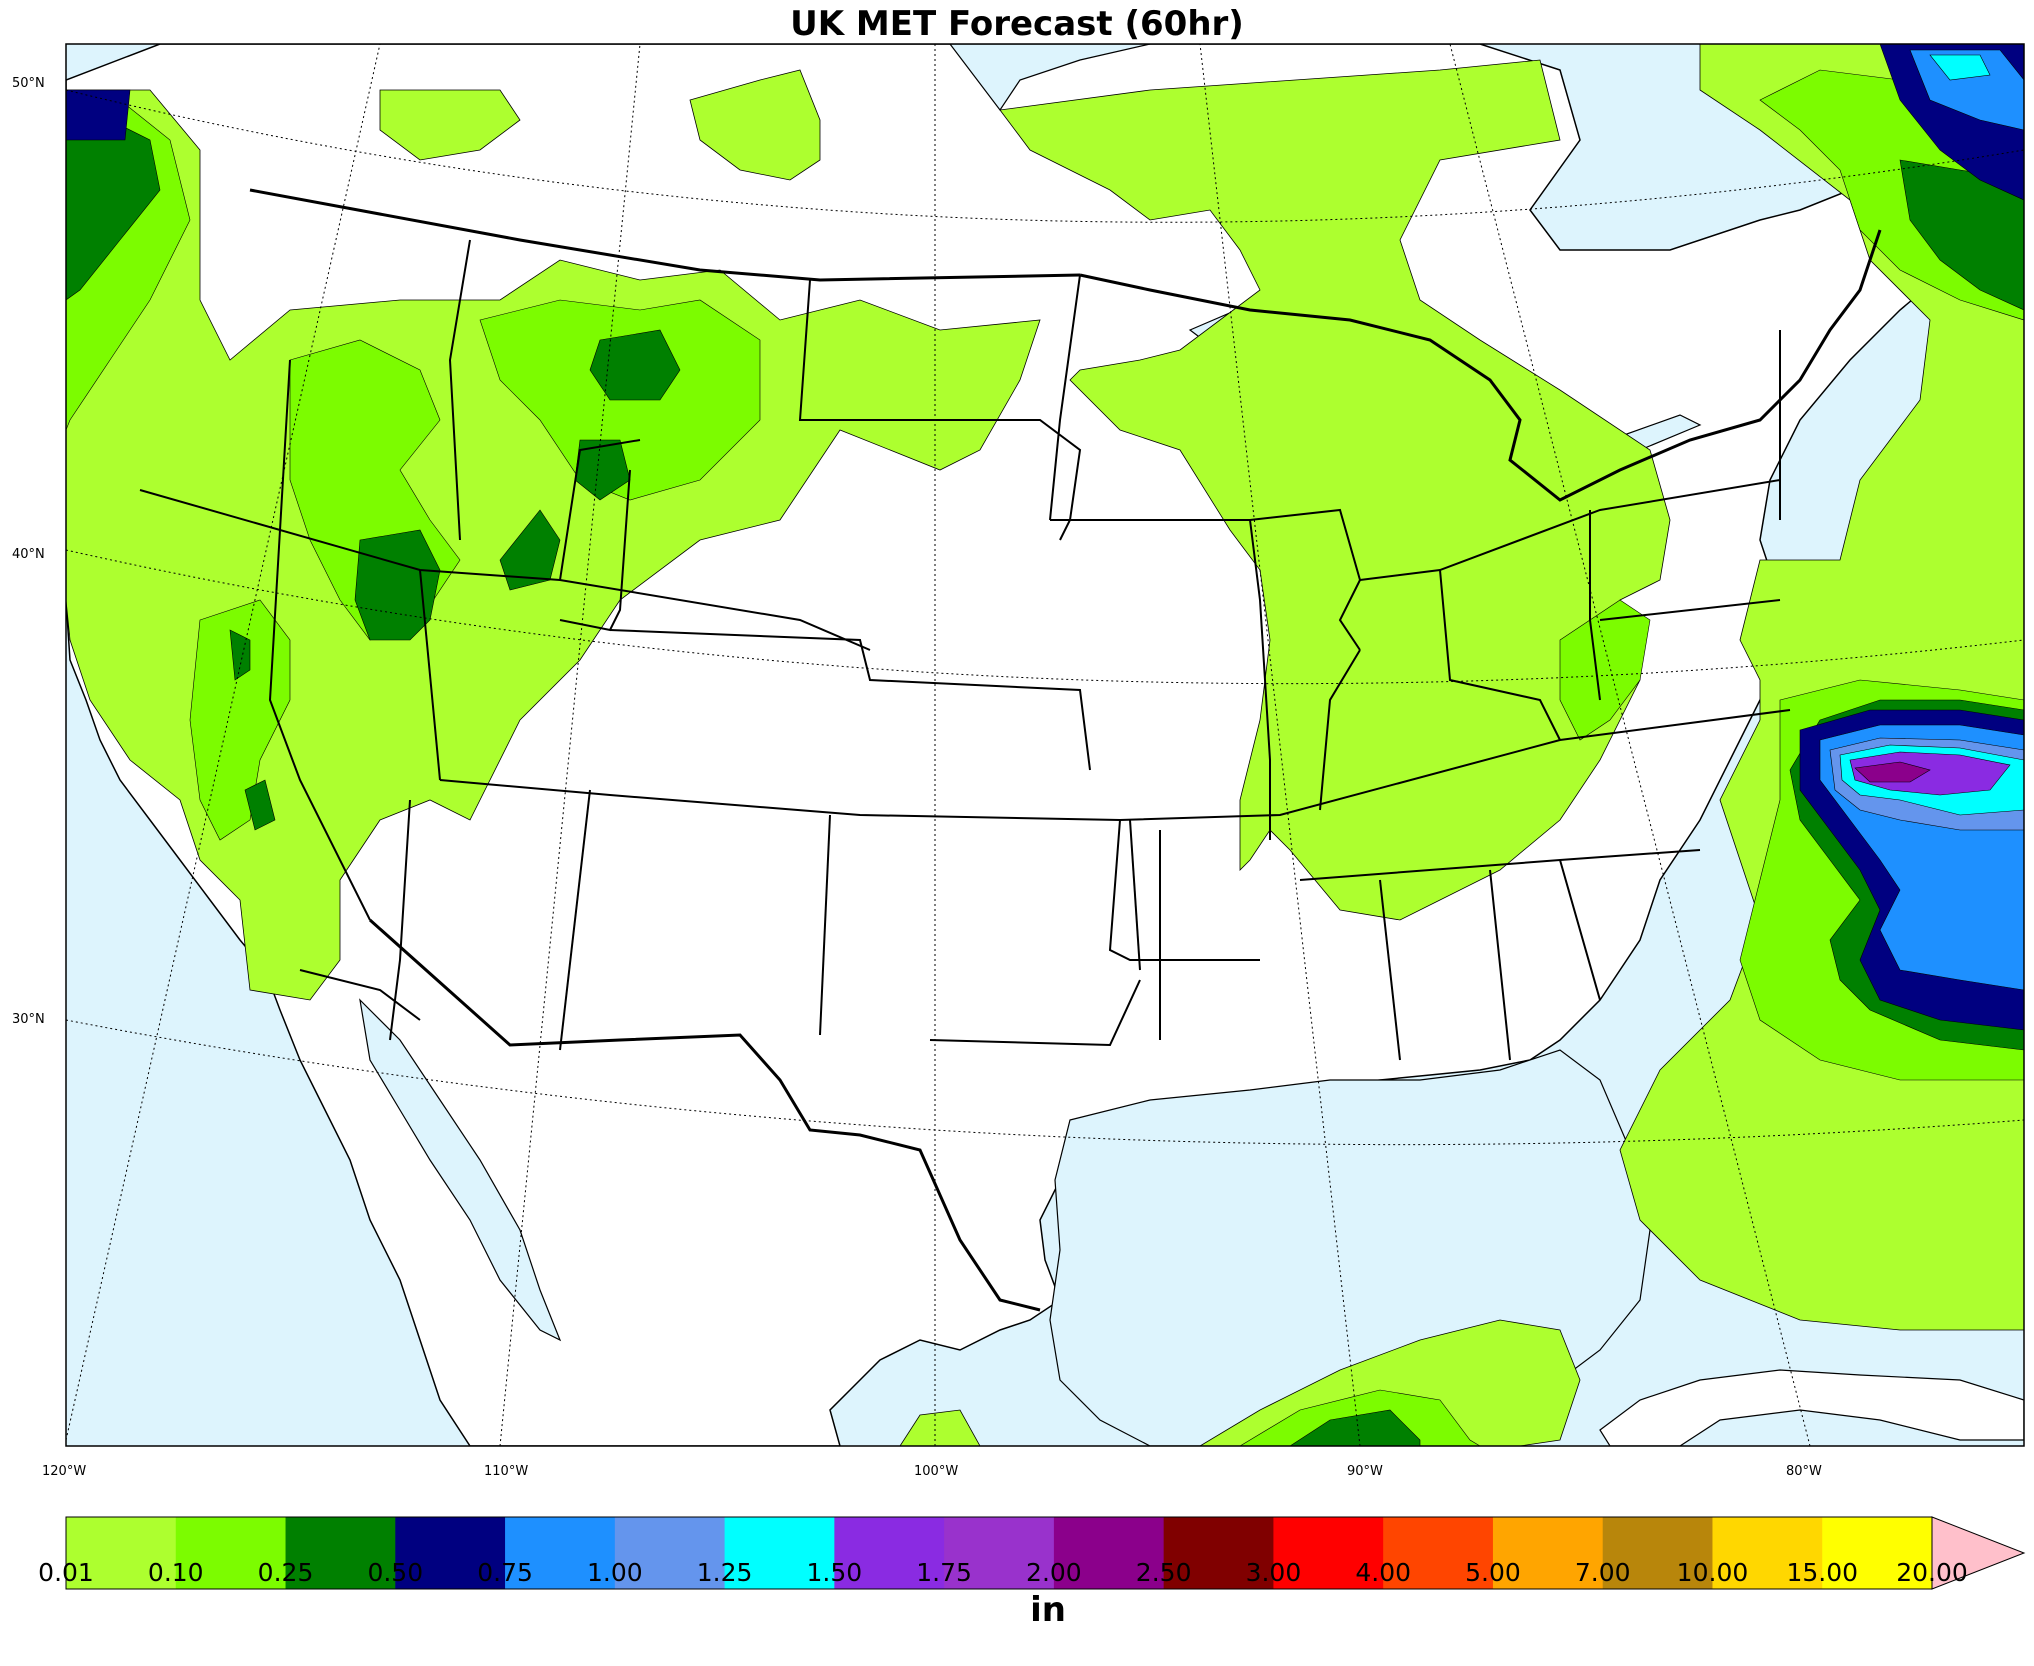 Image resolution: width=2034 pixels, height=1666 pixels. What do you see at coordinates (285, 1572) in the screenshot?
I see `colorbar-tick-label: 0.25` at bounding box center [285, 1572].